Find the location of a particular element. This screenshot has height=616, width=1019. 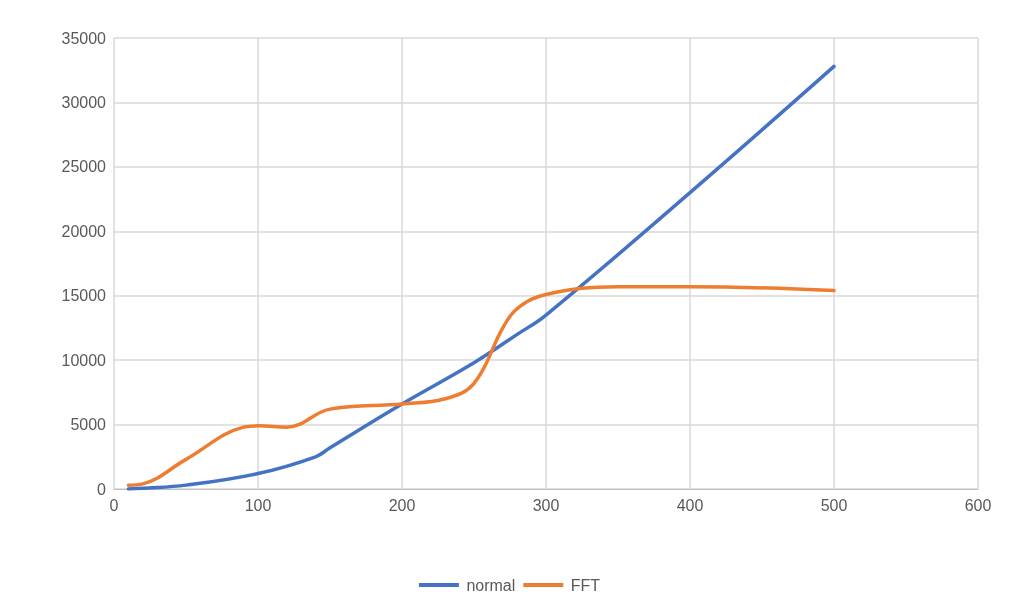

y-tick-label: 35000 is located at coordinates (84, 38).